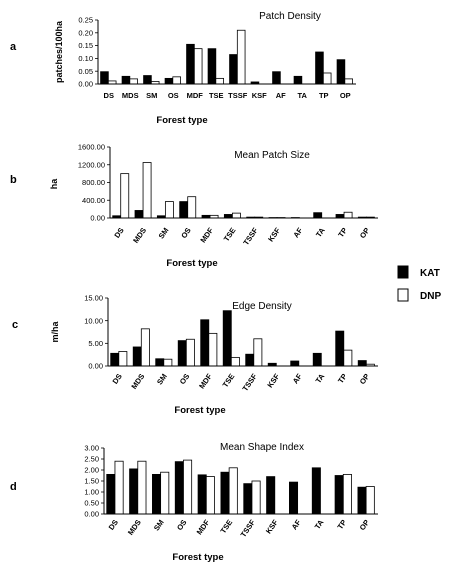  What do you see at coordinates (93, 298) in the screenshot?
I see `y-tick-label: 15.00` at bounding box center [93, 298].